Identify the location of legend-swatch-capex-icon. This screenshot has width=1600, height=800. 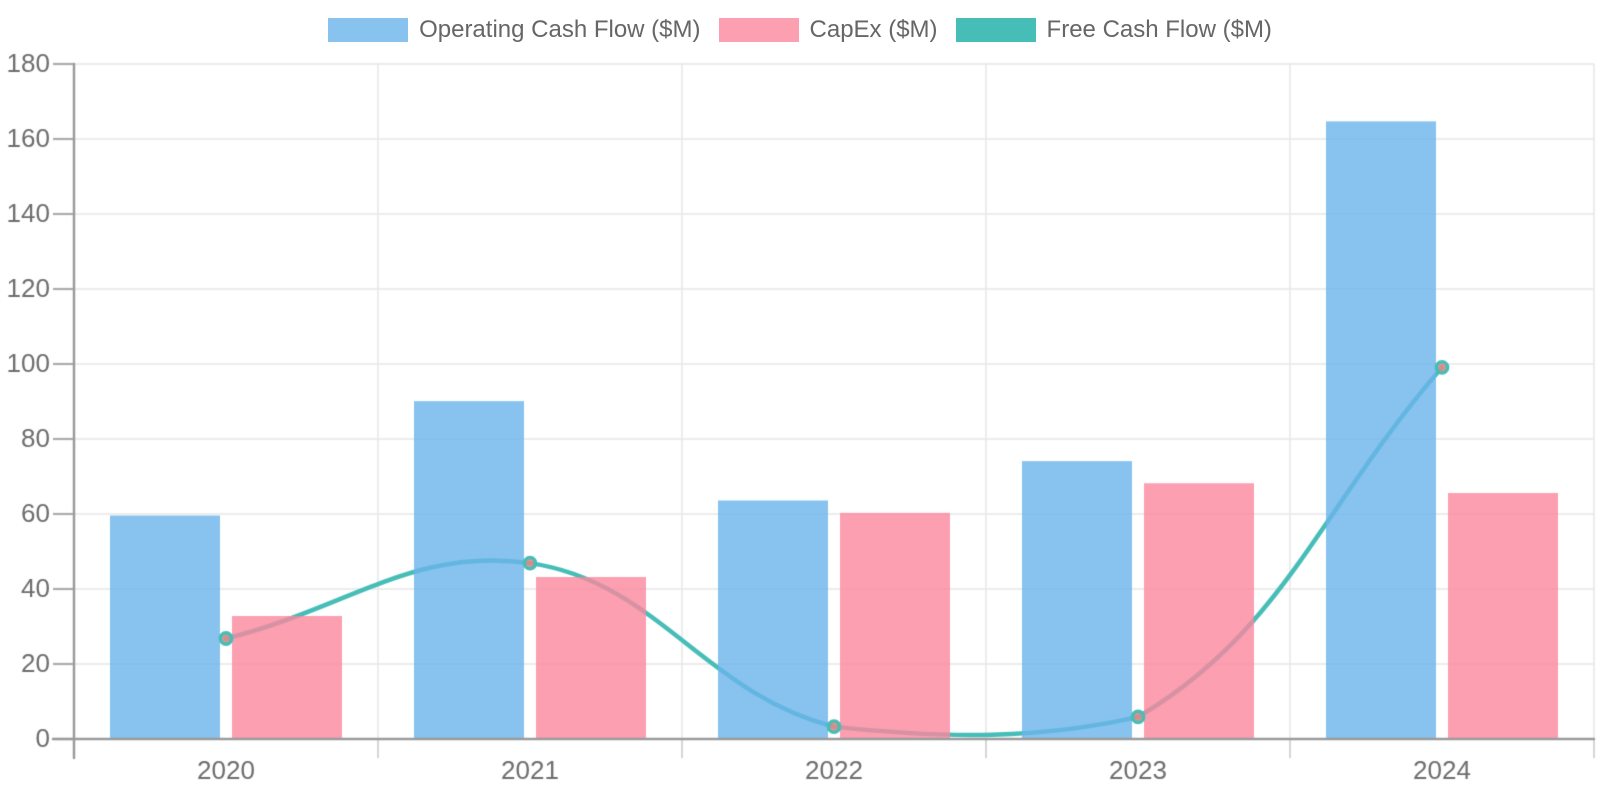
(758, 30).